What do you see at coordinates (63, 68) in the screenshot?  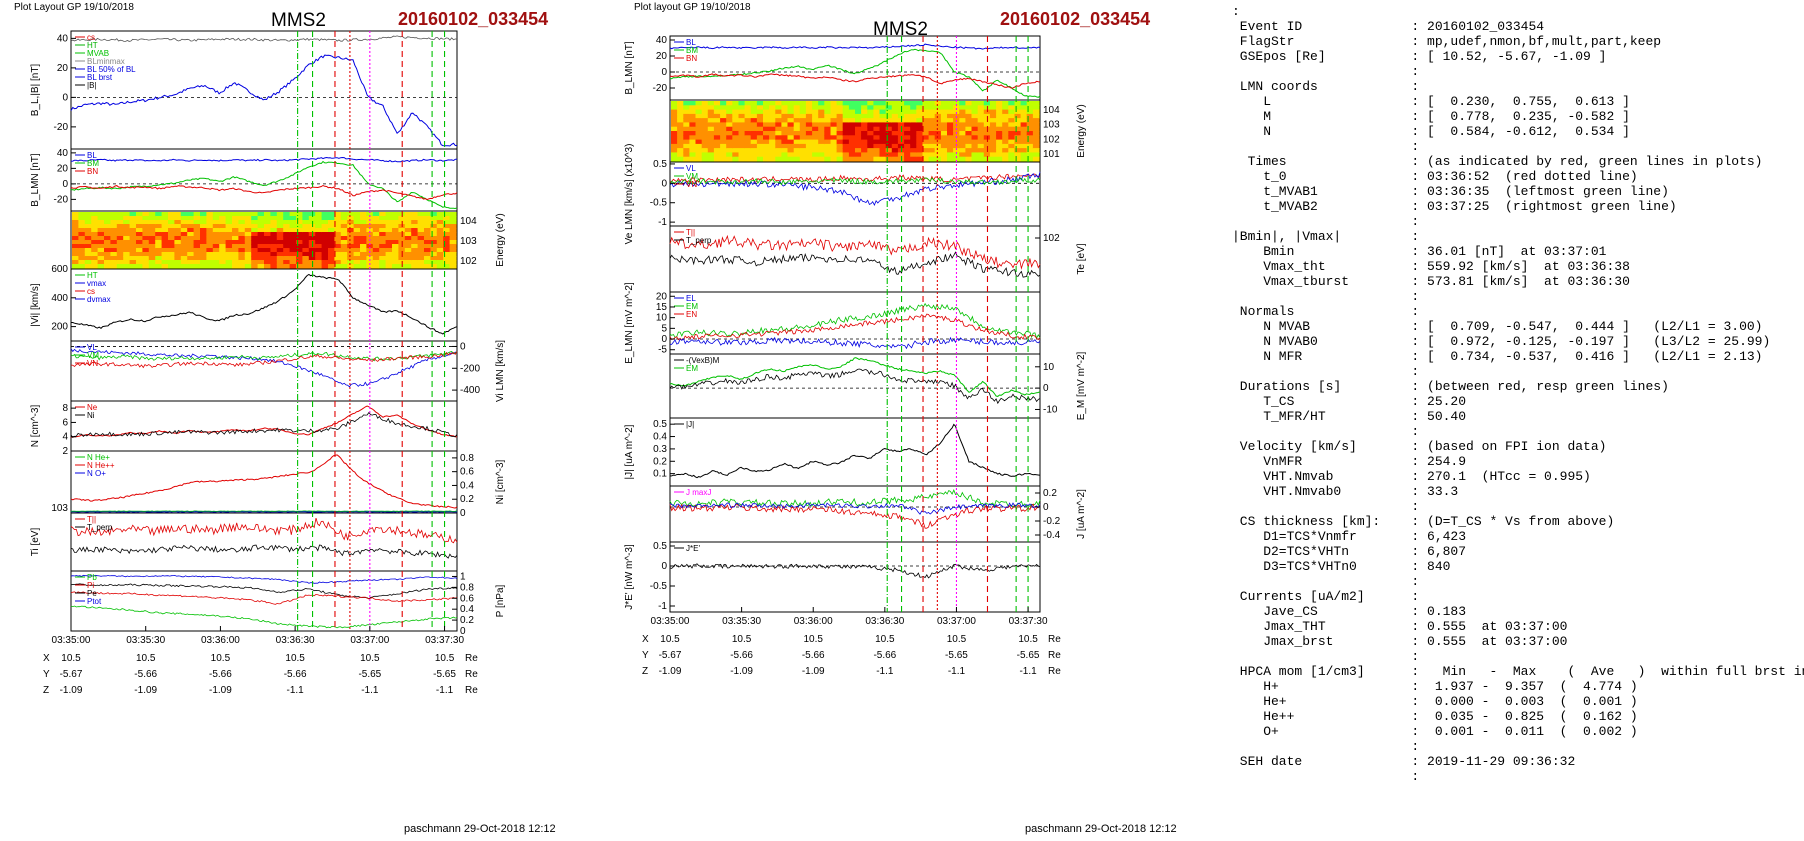 I see `y-tick-label: 20` at bounding box center [63, 68].